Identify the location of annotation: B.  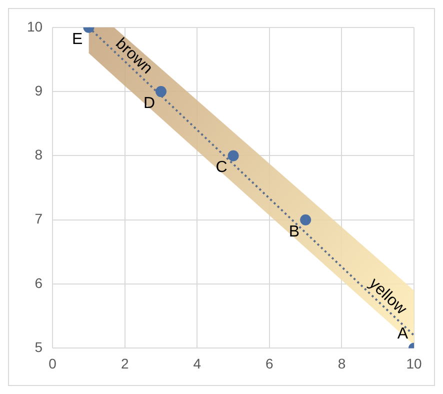
(294, 231).